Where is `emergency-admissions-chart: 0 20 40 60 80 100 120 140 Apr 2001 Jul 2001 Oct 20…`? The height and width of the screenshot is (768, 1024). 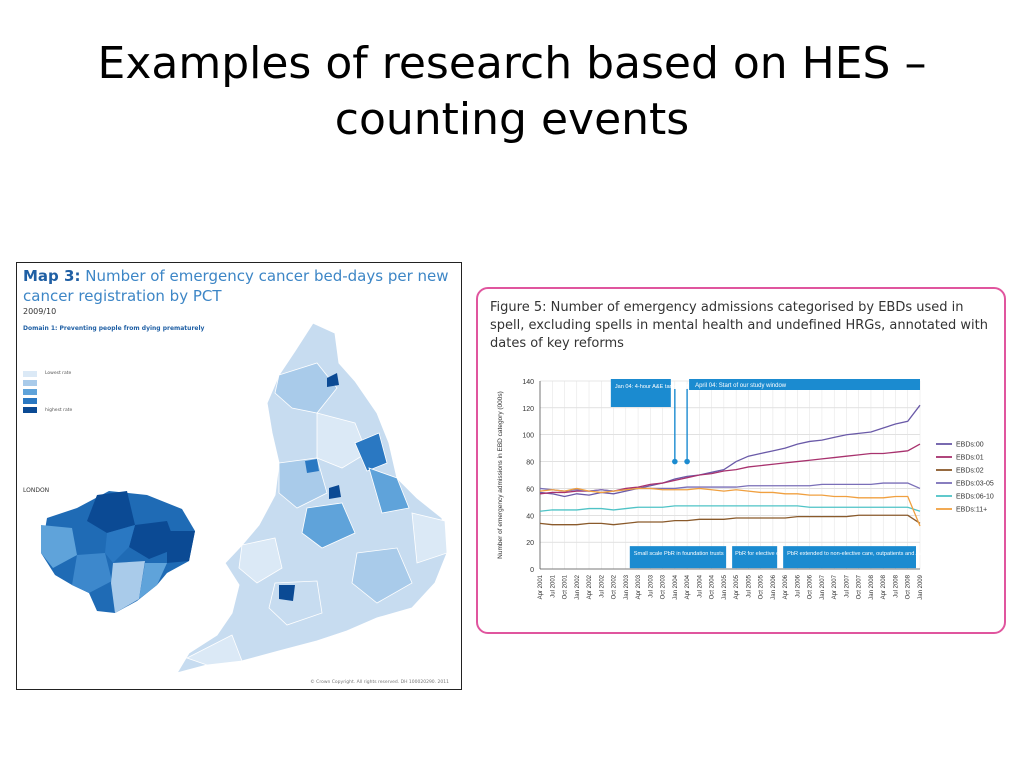
emergency-admissions-chart: 0 20 40 60 80 100 120 140 Apr 2001 Jul 2001 Oct 20… is located at coordinates (745, 489).